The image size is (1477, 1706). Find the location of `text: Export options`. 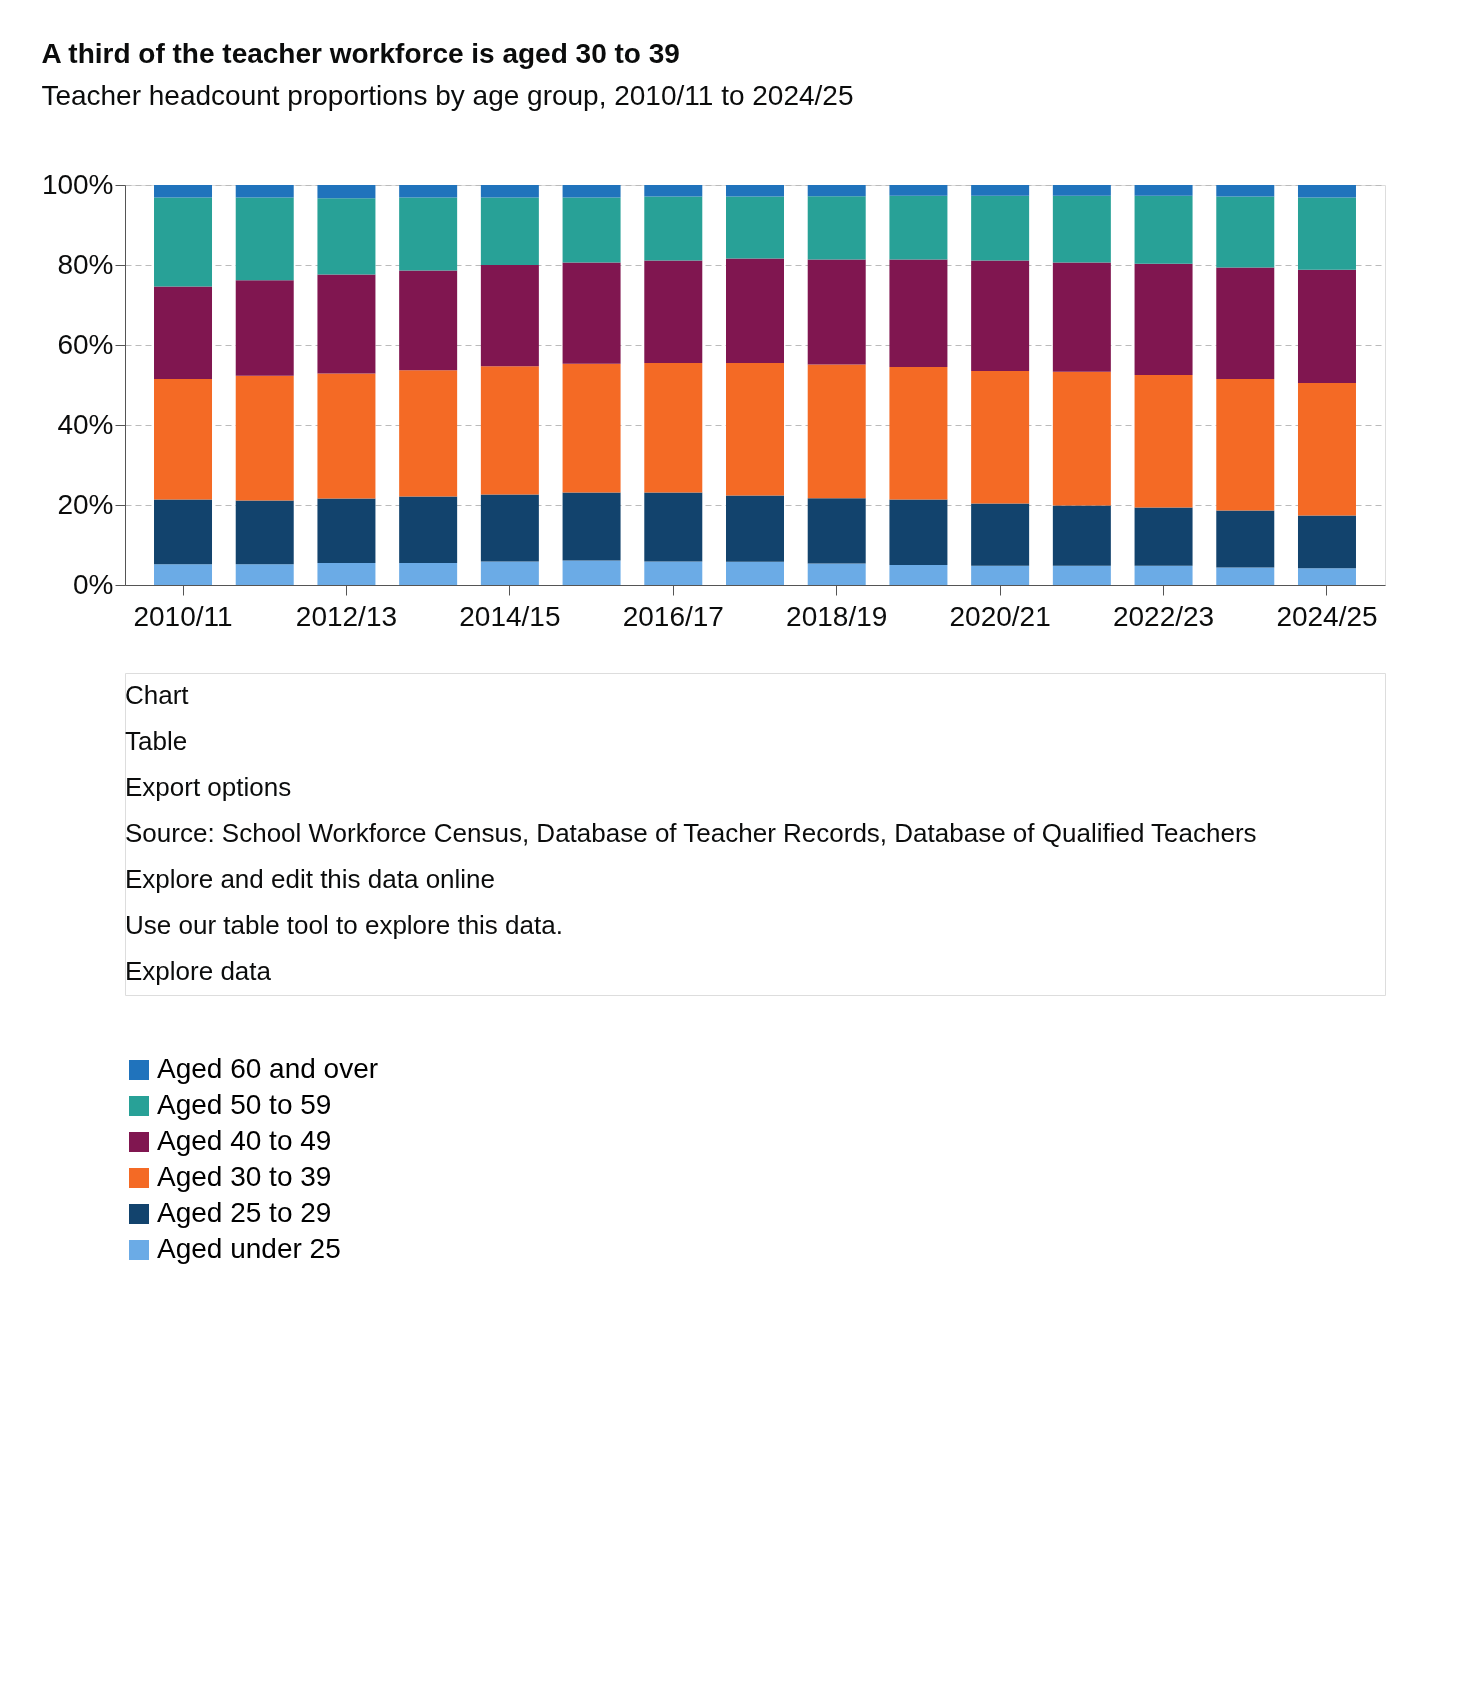

text: Export options is located at coordinates (208, 787).